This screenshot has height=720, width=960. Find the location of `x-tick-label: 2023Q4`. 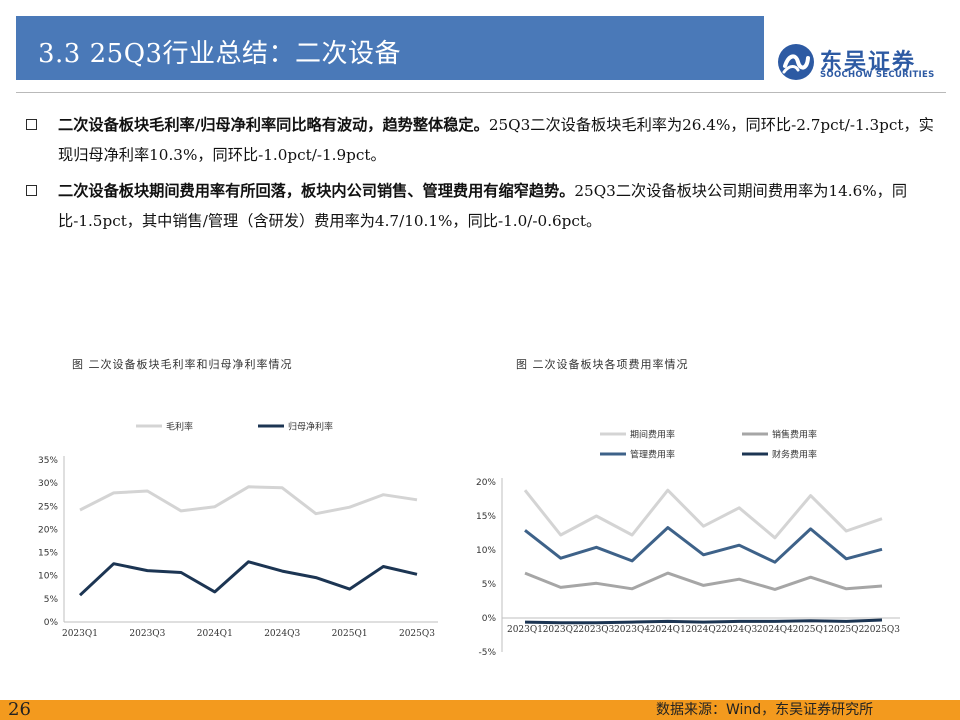

x-tick-label: 2023Q4 is located at coordinates (632, 630).